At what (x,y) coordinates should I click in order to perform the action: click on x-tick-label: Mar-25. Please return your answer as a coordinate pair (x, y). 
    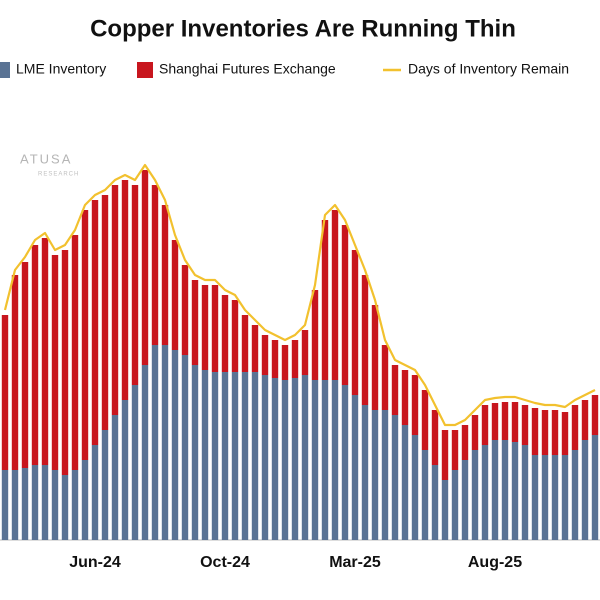
    Looking at the image, I should click on (355, 562).